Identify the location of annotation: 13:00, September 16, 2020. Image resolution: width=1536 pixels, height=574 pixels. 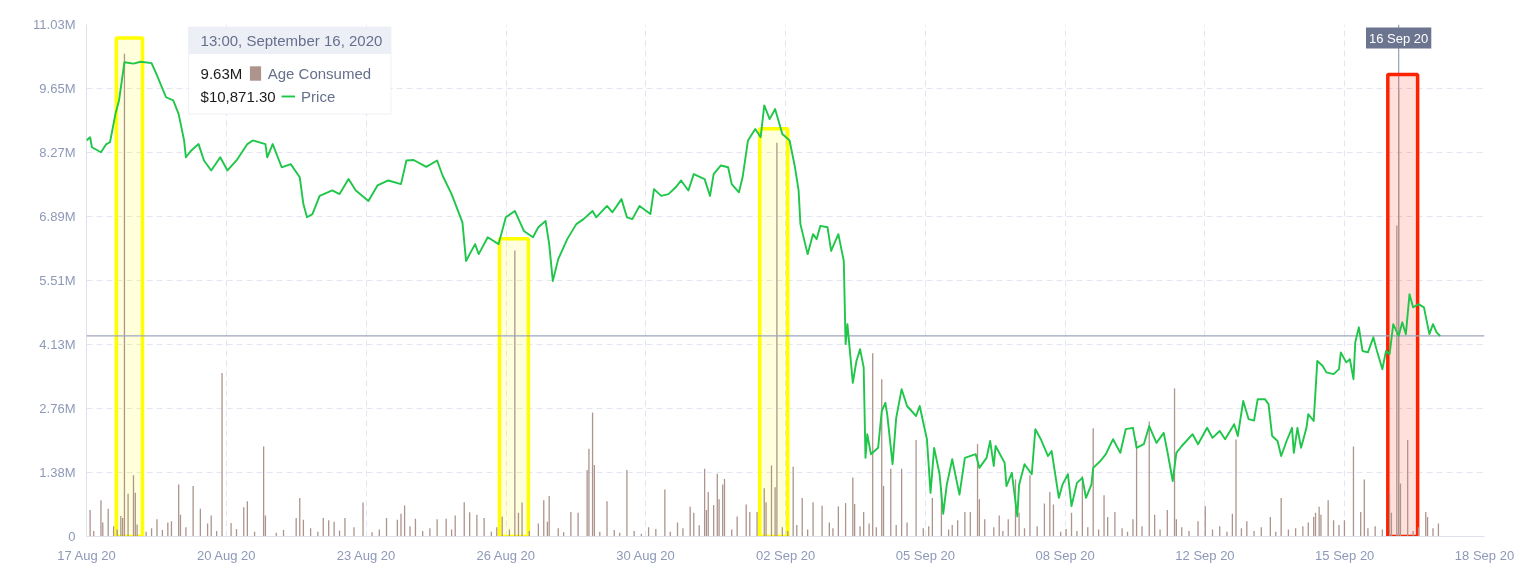
(291, 41).